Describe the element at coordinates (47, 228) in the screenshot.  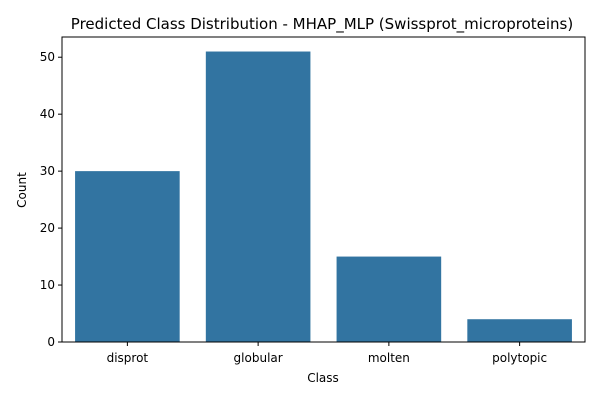
I see `y-tick-label: 20` at that location.